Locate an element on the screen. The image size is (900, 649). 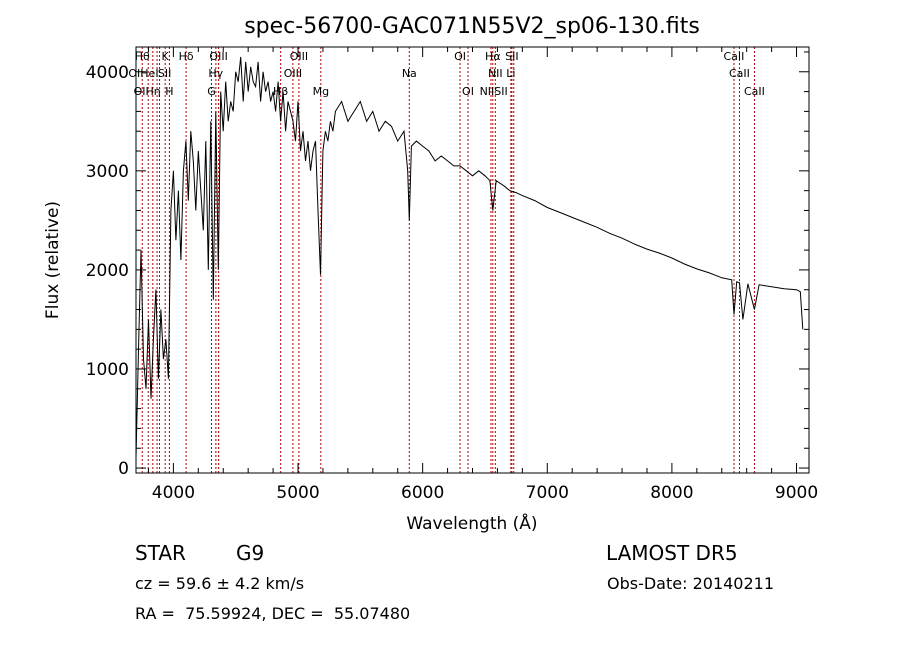
y-tick-label: 2000 is located at coordinates (107, 271).